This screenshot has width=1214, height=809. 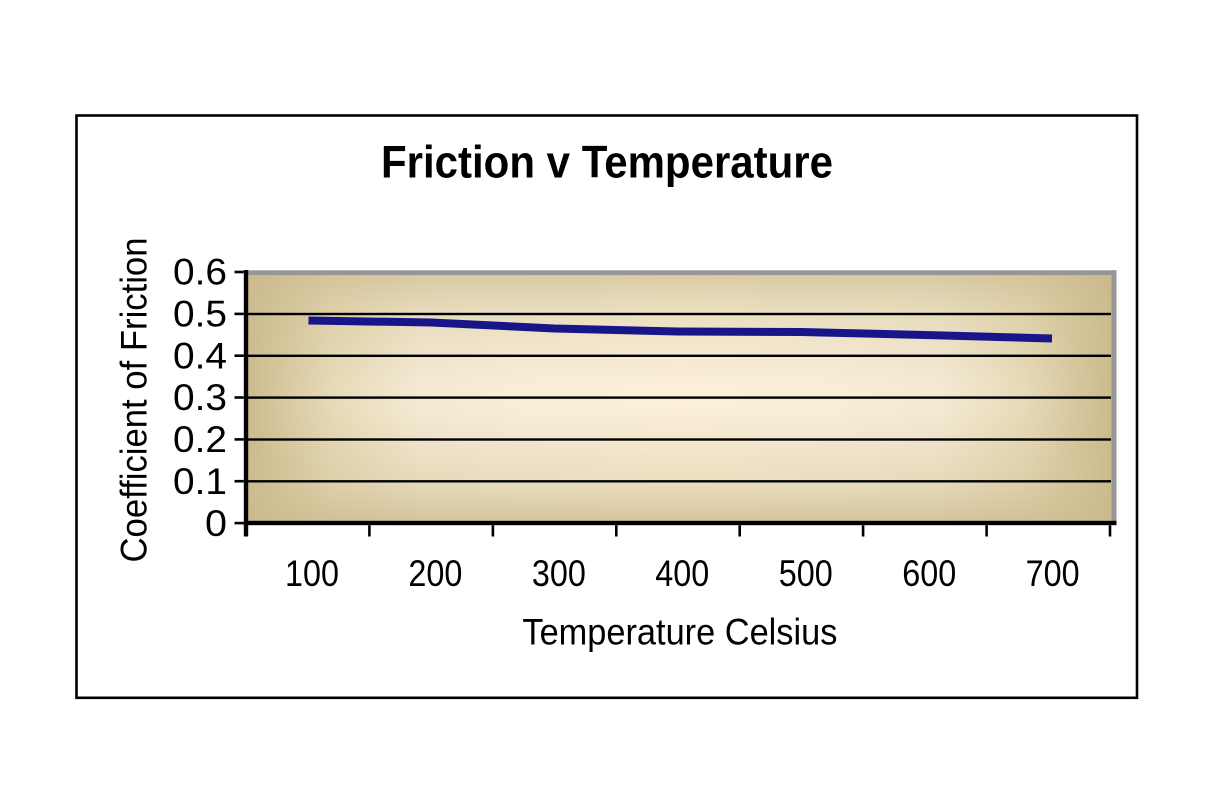 I want to click on svg-text: Temperature Celsius, so click(x=679, y=632).